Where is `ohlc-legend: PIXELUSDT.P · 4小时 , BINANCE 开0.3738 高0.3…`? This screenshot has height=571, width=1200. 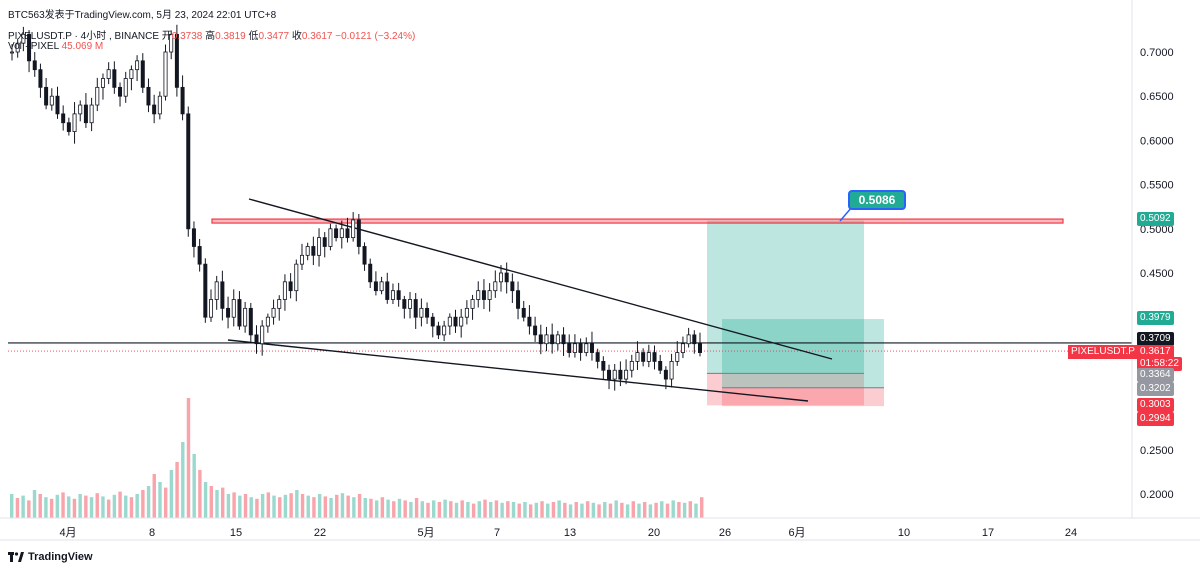
ohlc-legend: PIXELUSDT.P · 4小时 , BINANCE 开0.3738 高0.3… is located at coordinates (212, 36).